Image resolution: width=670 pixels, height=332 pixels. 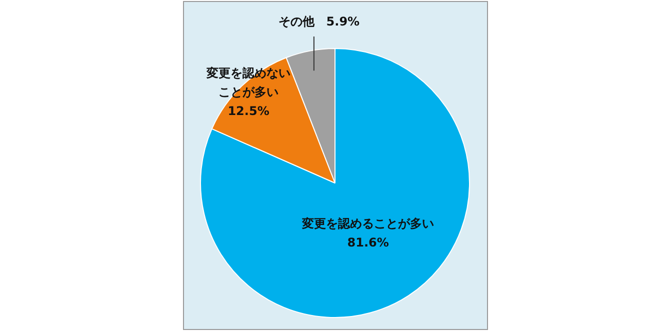 I want to click on slice-label: その他 5.9%, so click(x=319, y=21).